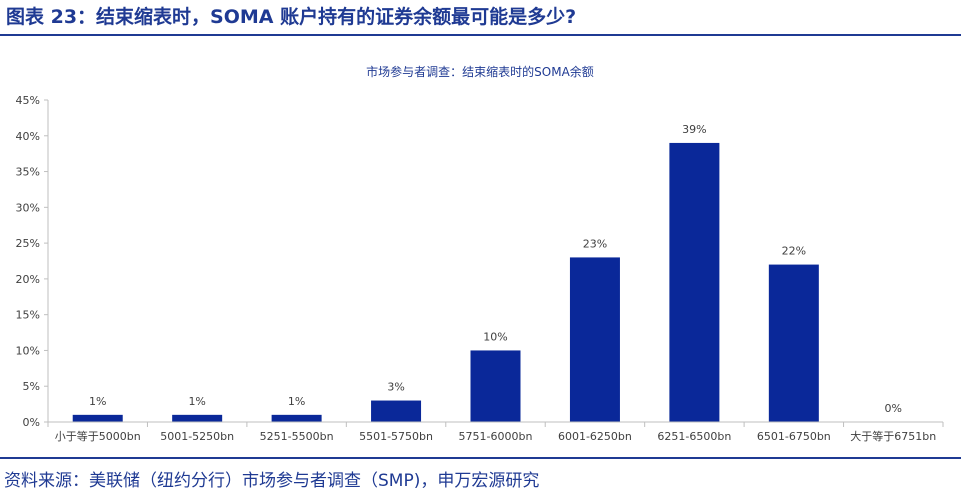 The image size is (961, 502). I want to click on data-label: 3%, so click(395, 387).